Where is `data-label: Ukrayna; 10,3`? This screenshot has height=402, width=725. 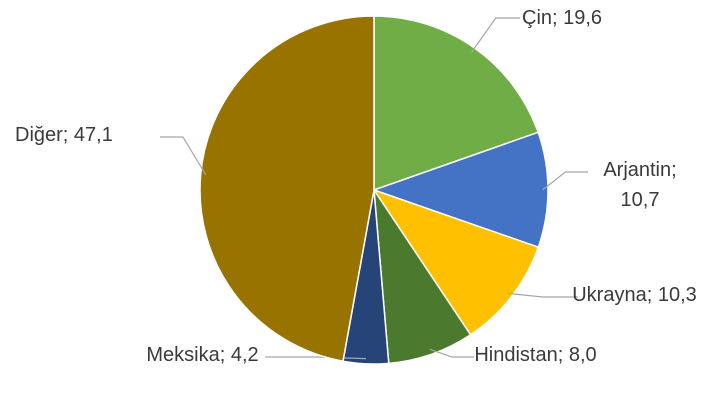 data-label: Ukrayna; 10,3 is located at coordinates (634, 295).